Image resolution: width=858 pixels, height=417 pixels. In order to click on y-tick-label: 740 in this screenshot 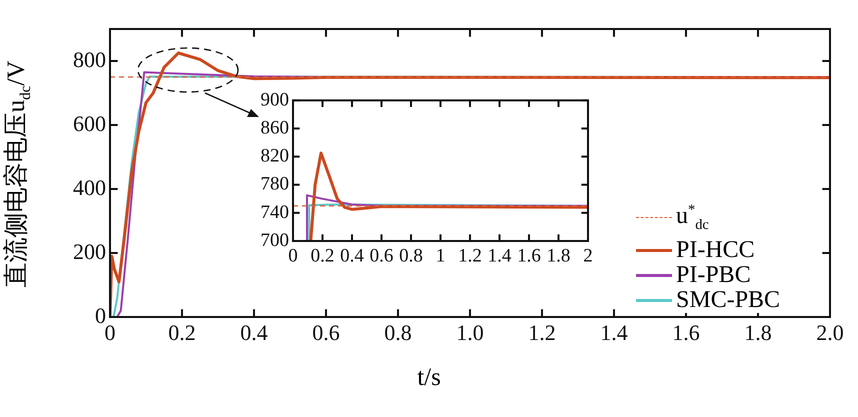, I will do `click(274, 212)`.